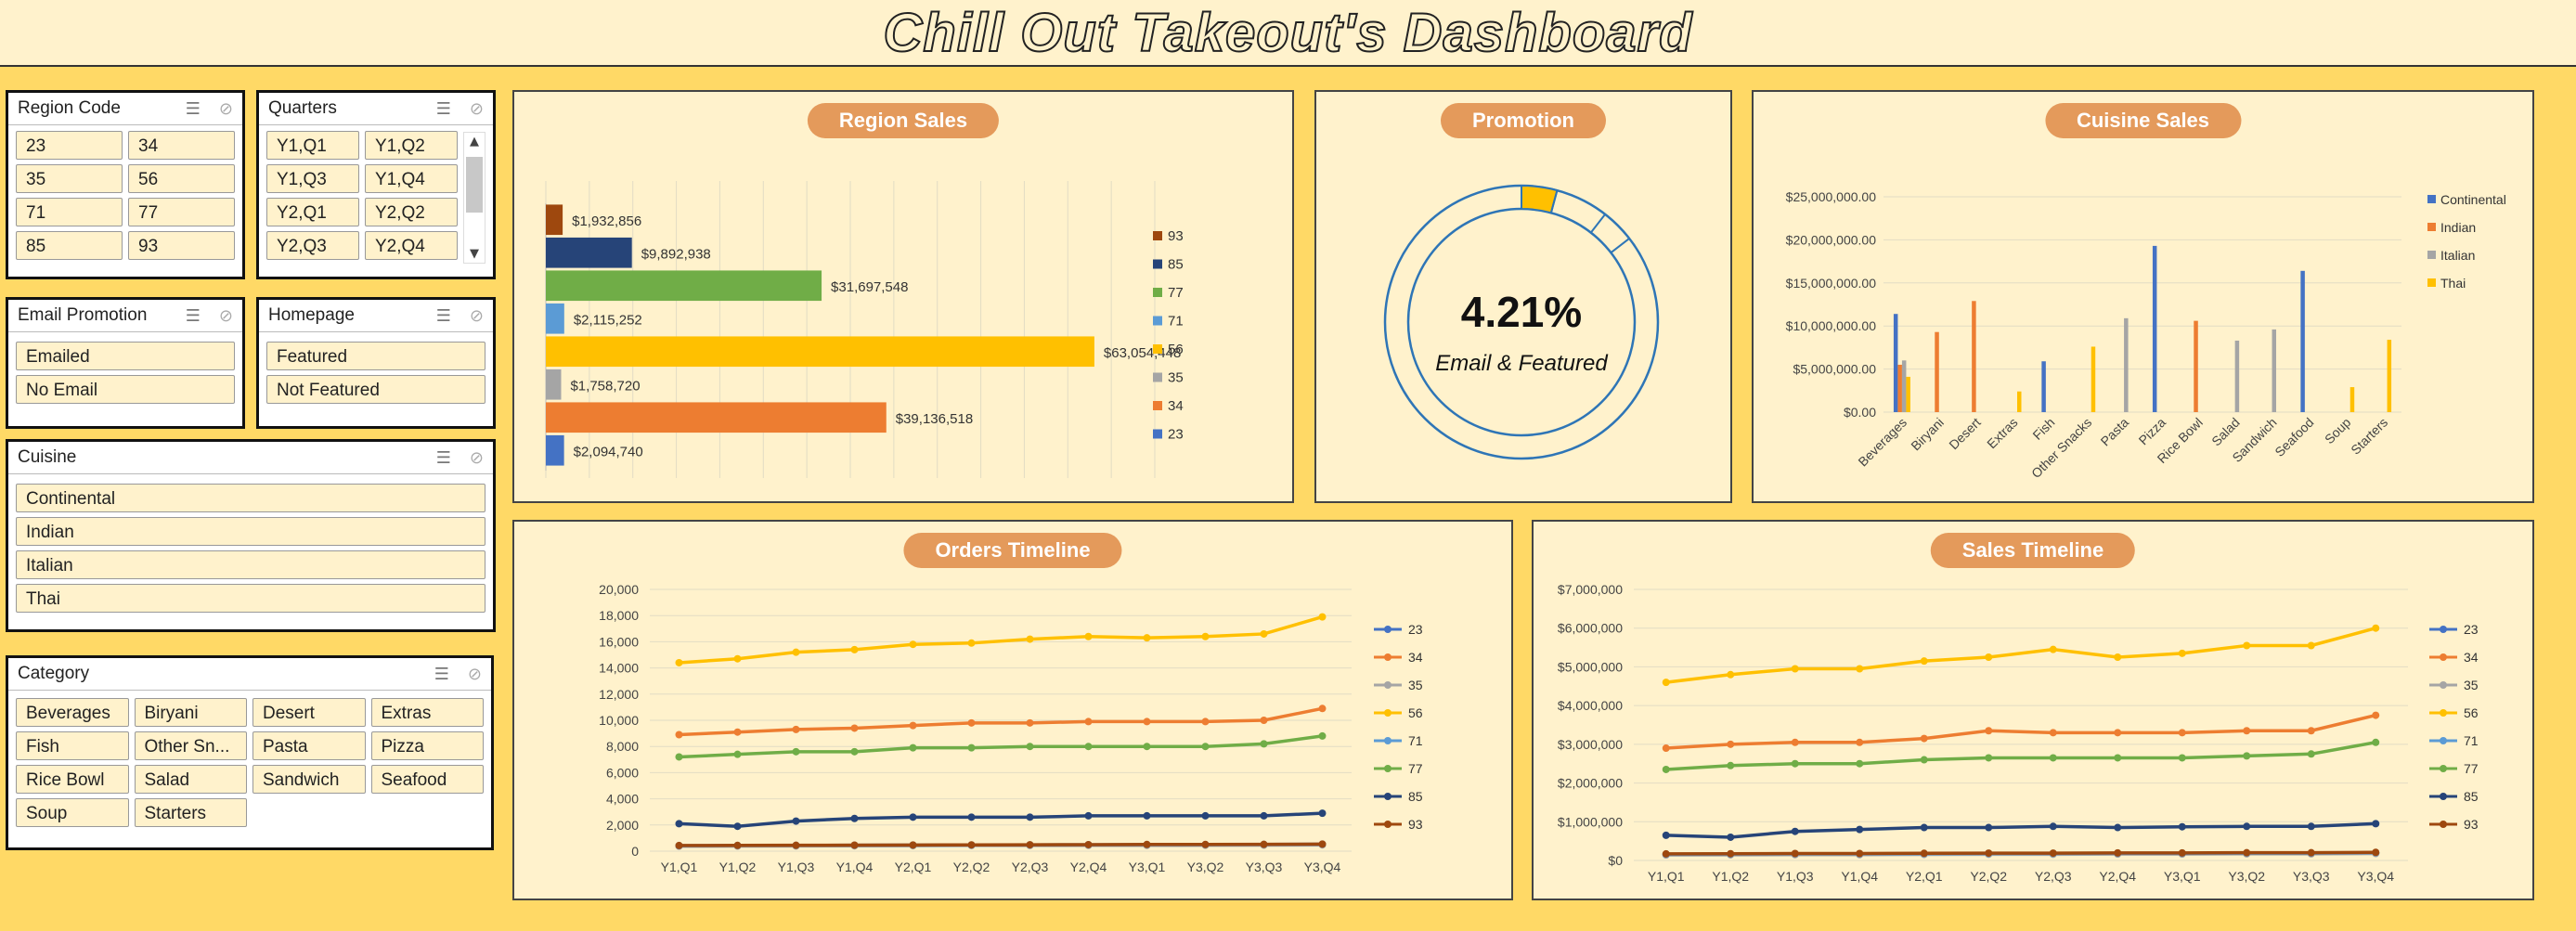 The image size is (2576, 931). I want to click on slicer-item: Continental, so click(250, 498).